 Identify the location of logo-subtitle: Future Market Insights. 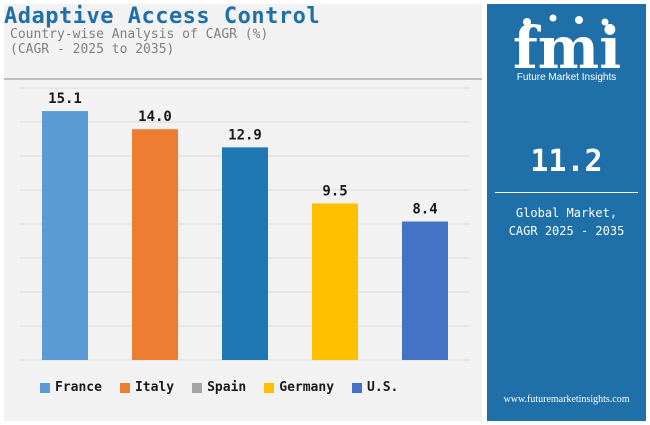
(566, 77).